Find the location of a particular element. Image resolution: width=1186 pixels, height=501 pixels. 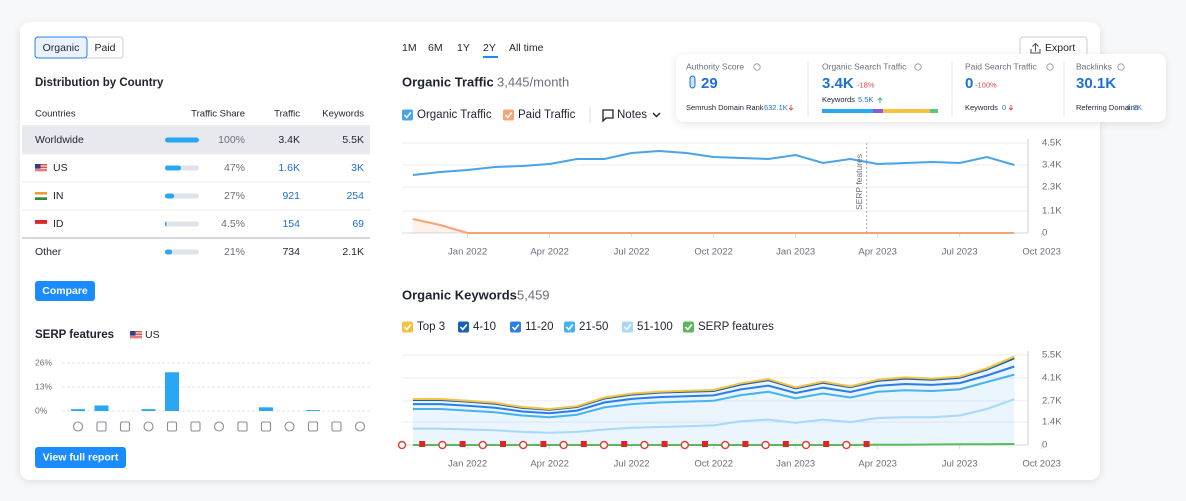

info-icon is located at coordinates (1050, 67).